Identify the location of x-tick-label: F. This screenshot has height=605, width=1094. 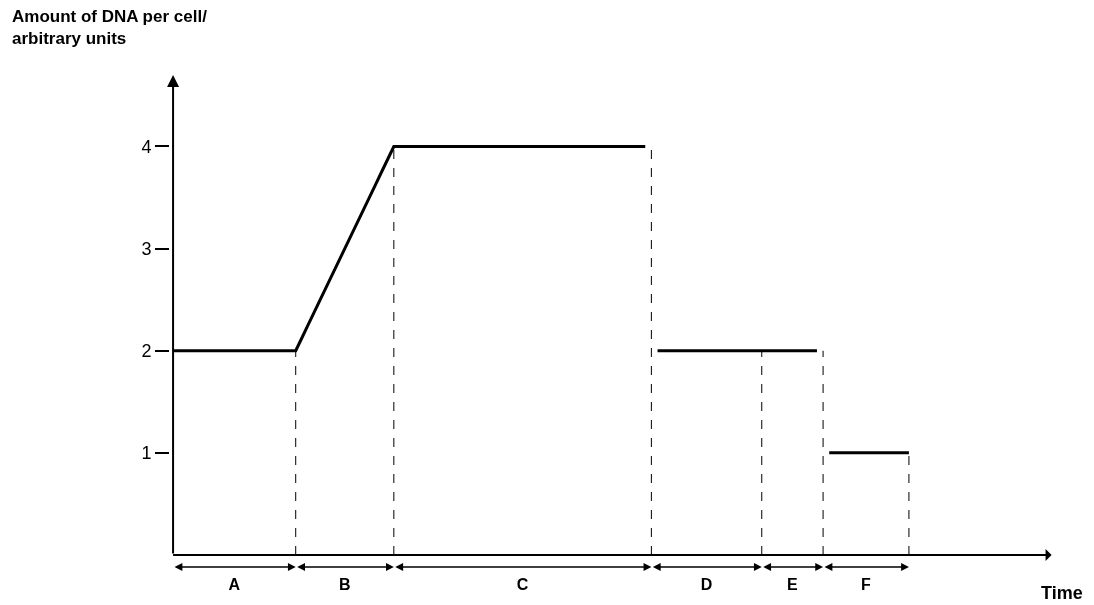
(866, 584).